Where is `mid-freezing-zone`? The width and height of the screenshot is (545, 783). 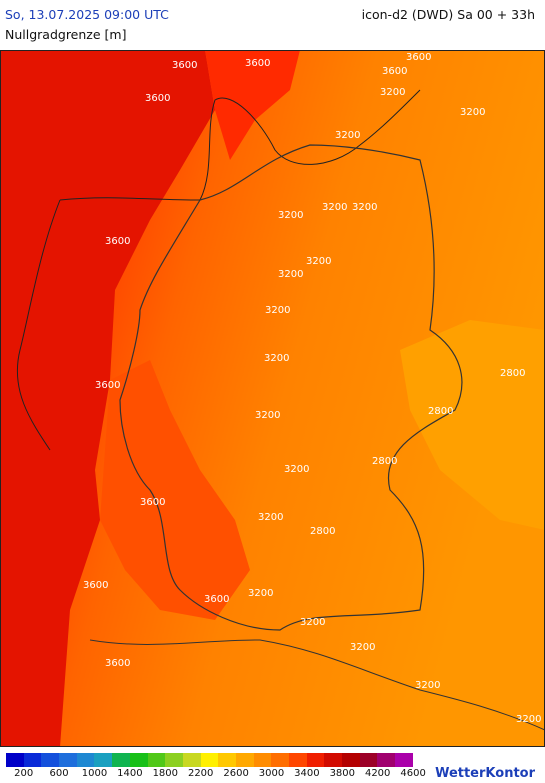 mid-freezing-zone is located at coordinates (175, 490).